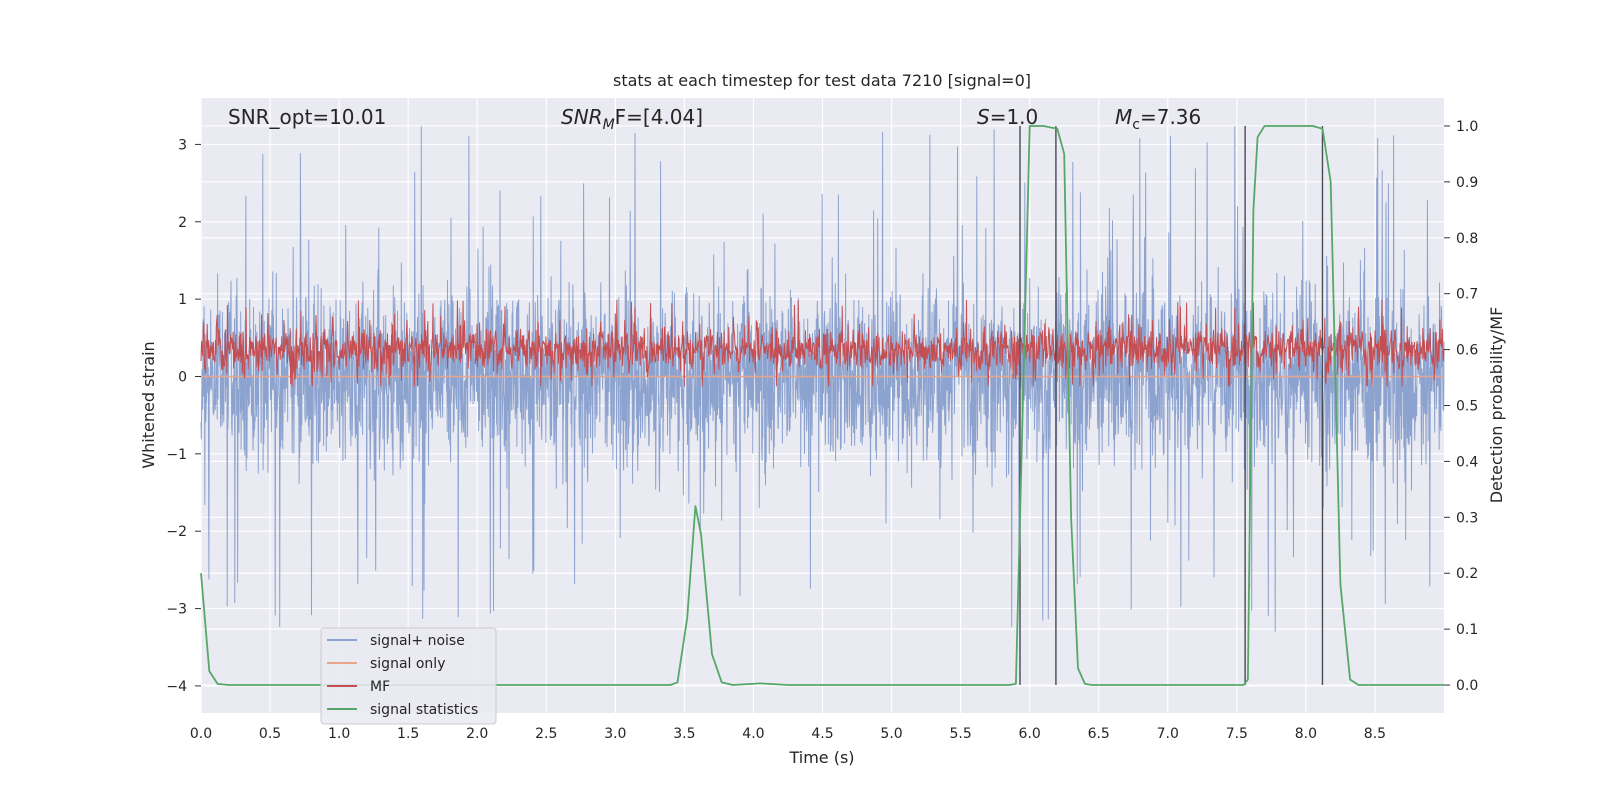 The width and height of the screenshot is (1600, 800). Describe the element at coordinates (1170, 117) in the screenshot. I see `annotation-mc-rest: =7.36` at that location.